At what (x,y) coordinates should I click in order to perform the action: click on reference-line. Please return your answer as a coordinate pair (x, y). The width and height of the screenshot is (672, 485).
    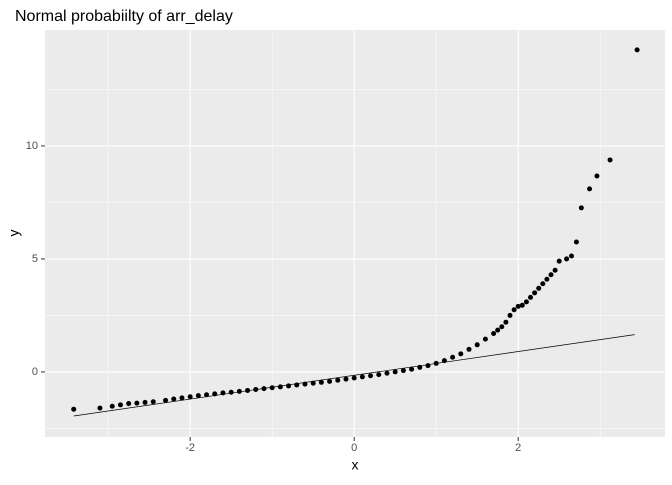
    Looking at the image, I should click on (354, 375).